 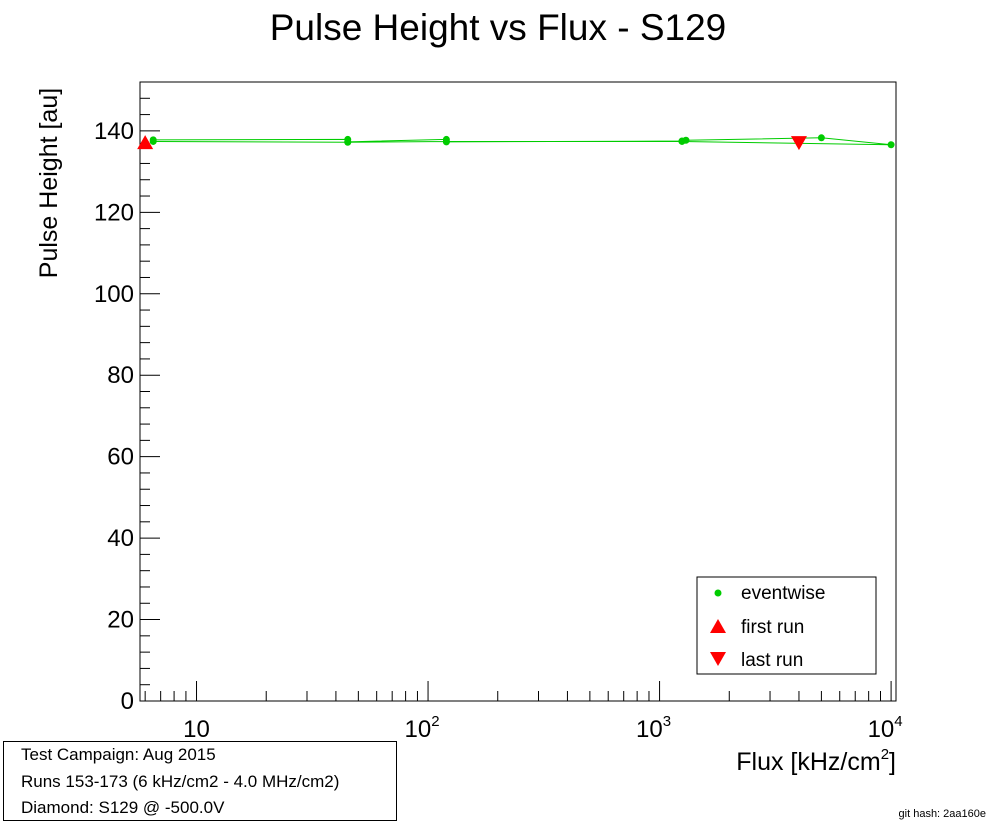 I want to click on legend-marker-eventwise, so click(x=718, y=593).